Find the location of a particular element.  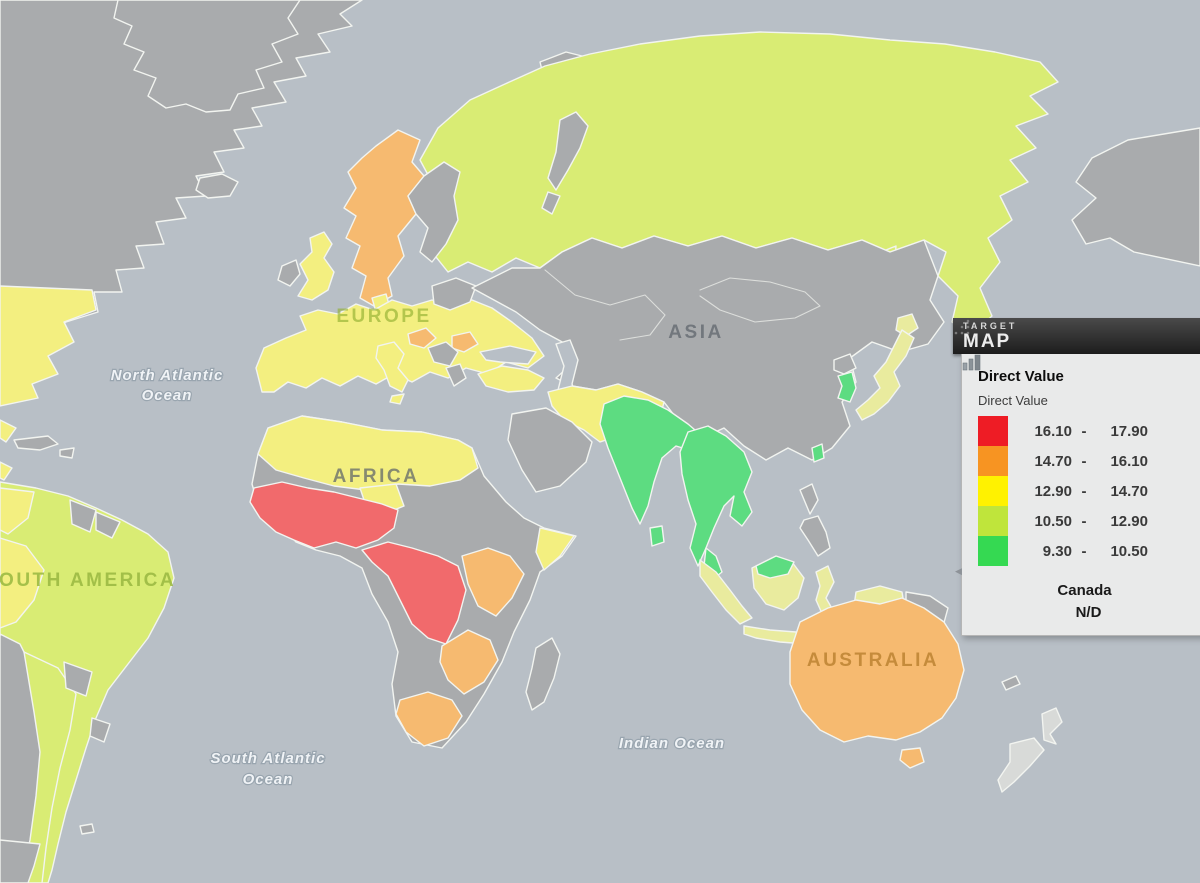

region-alaska is located at coordinates (1135, 197).